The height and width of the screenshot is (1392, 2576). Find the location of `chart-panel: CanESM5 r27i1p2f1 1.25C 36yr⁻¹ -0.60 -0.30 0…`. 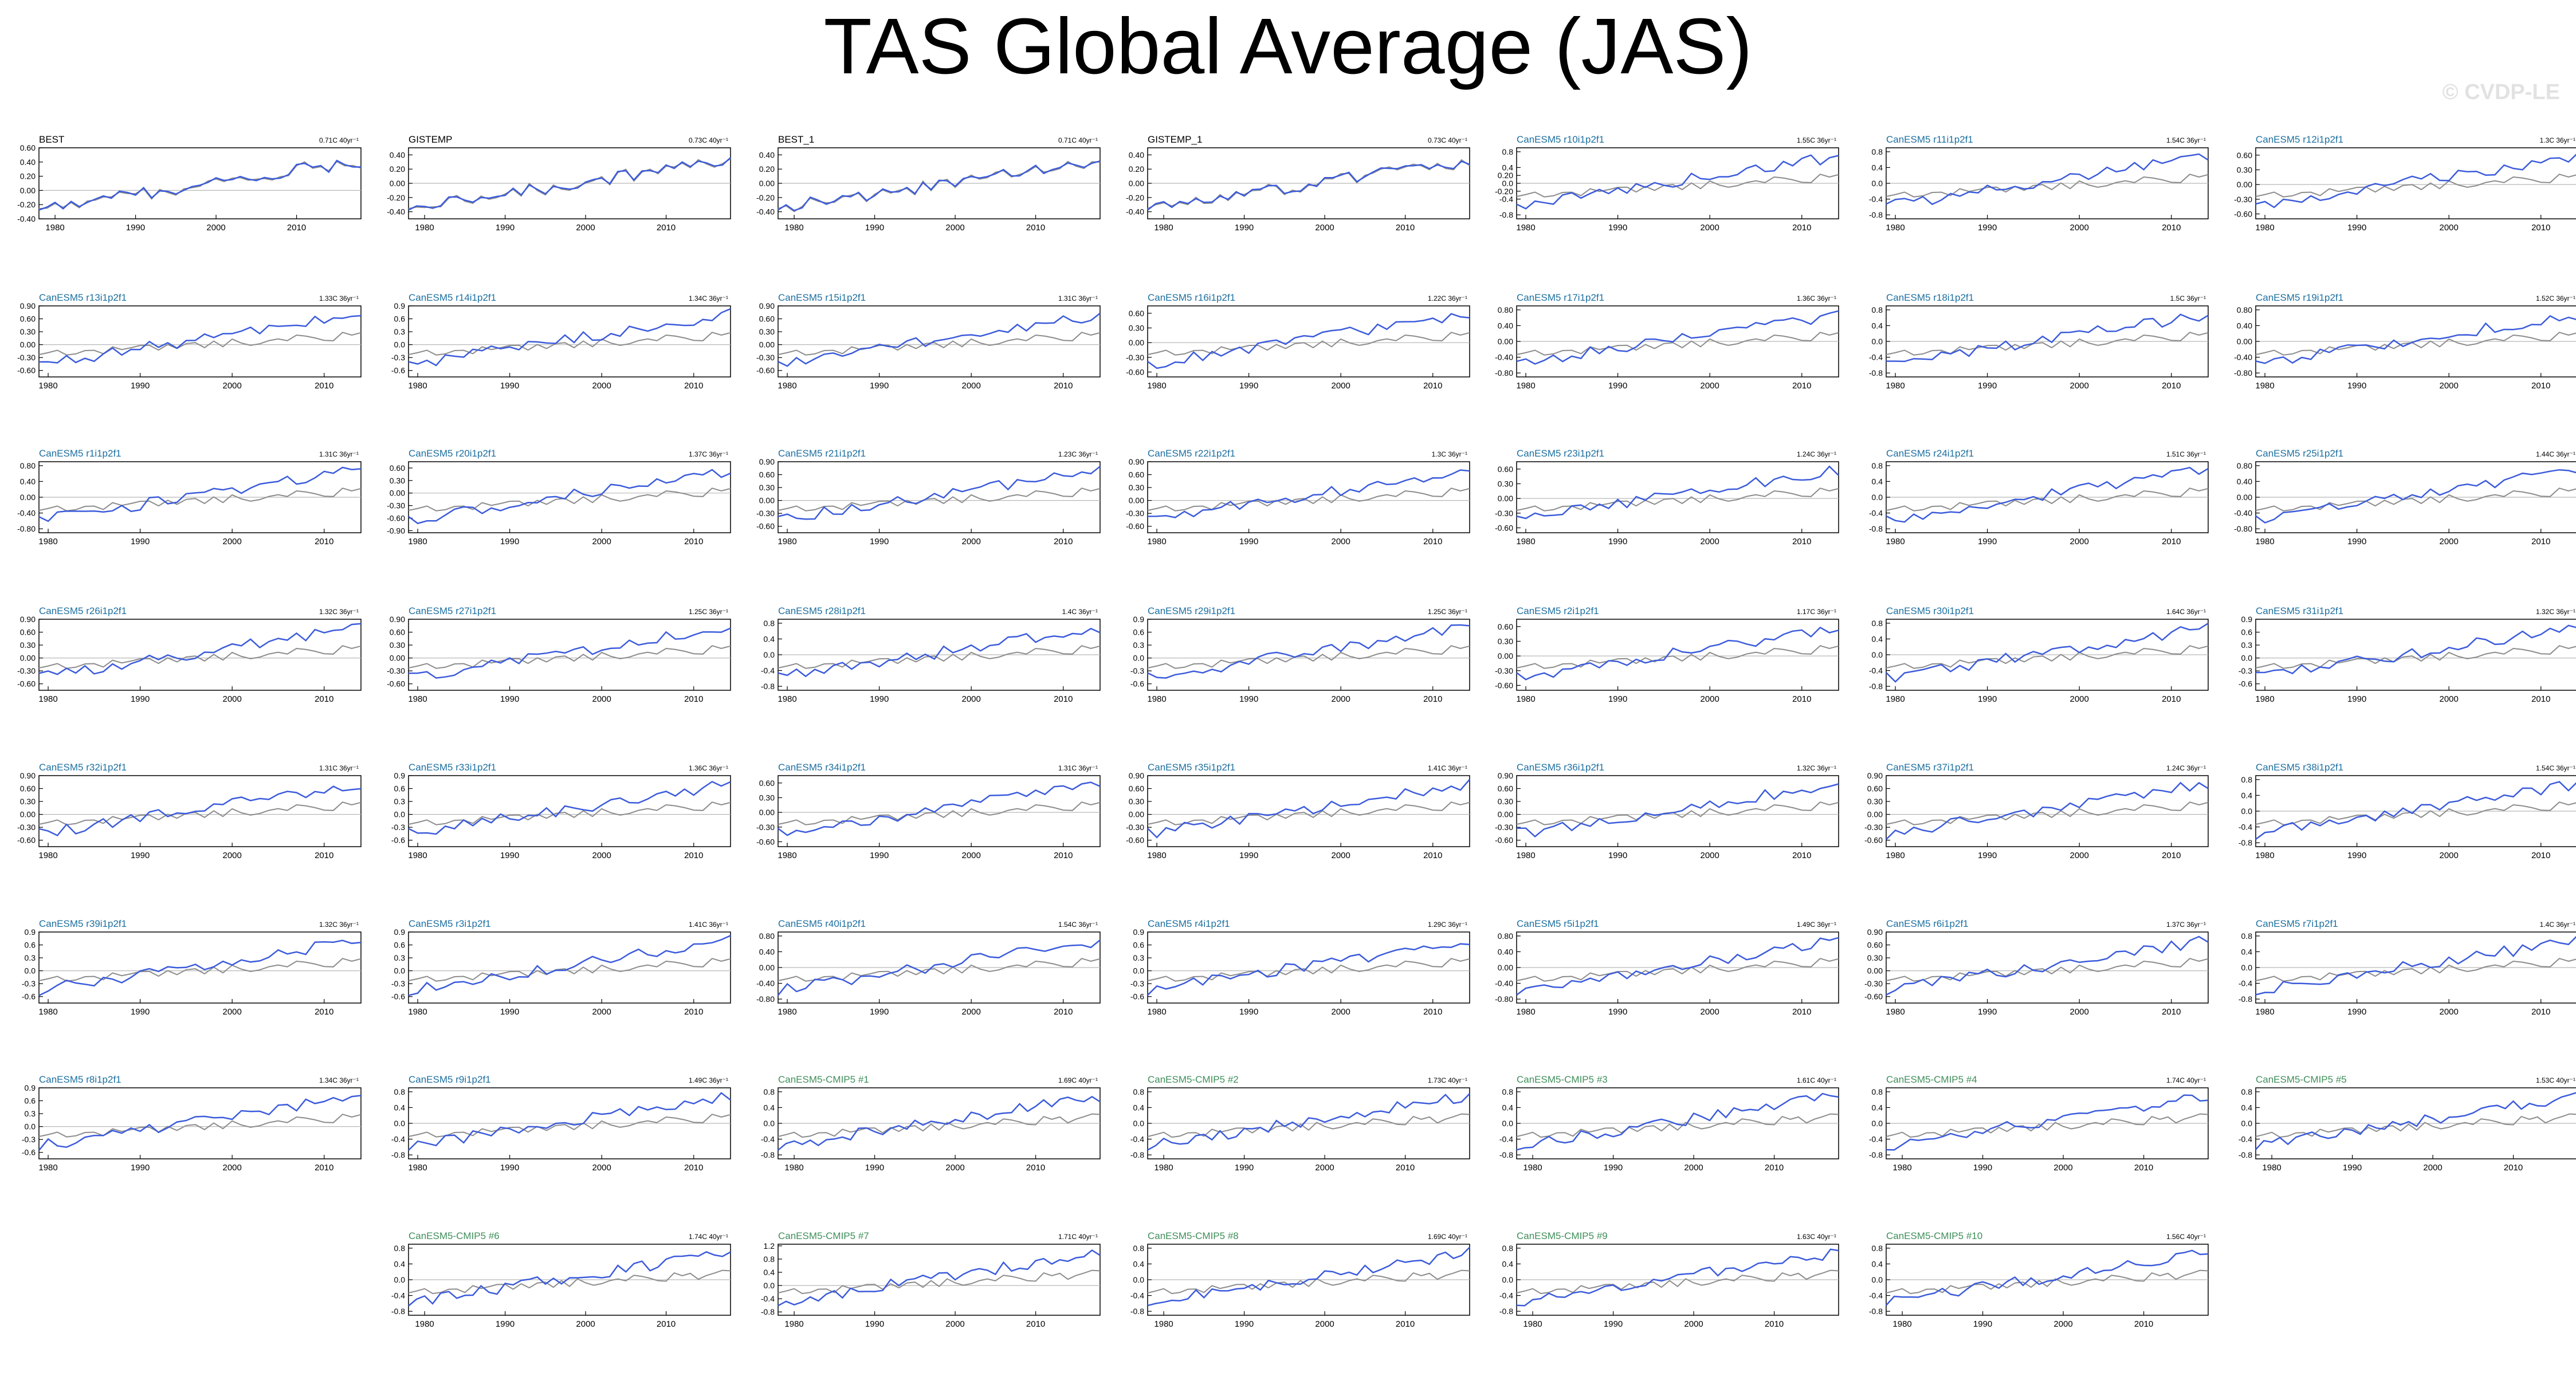

chart-panel: CanESM5 r27i1p2f1 1.25C 36yr⁻¹ -0.60 -0.30 0… is located at coordinates (559, 654).